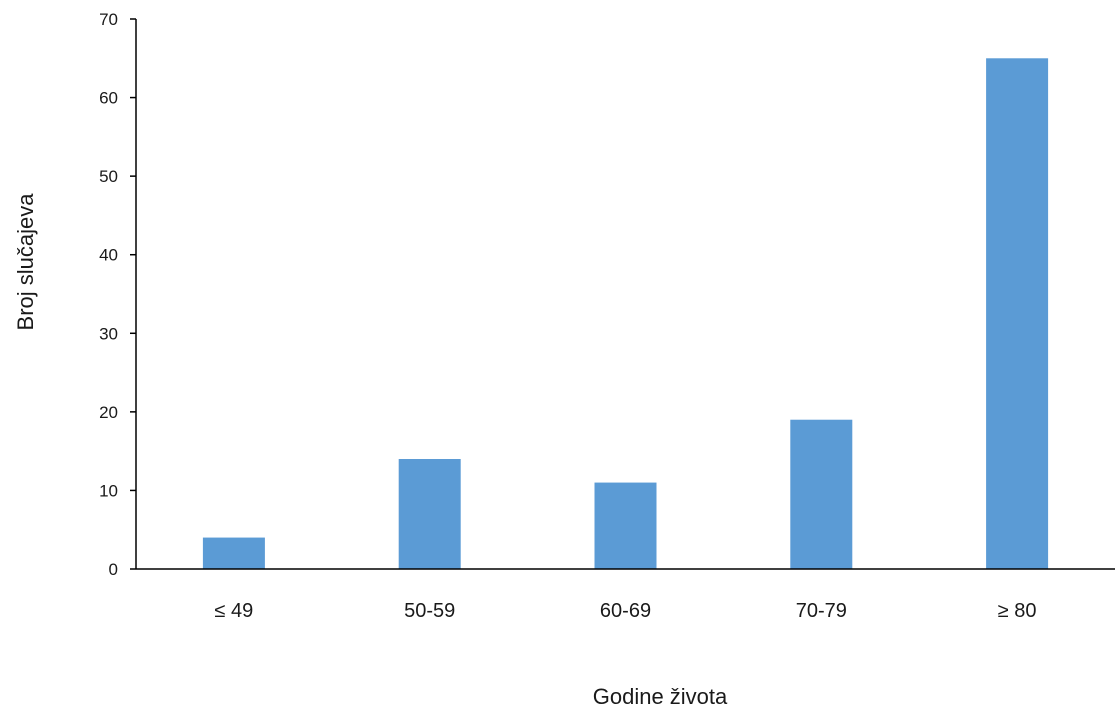 The image size is (1115, 717). I want to click on y-tick-label: 10, so click(108, 490).